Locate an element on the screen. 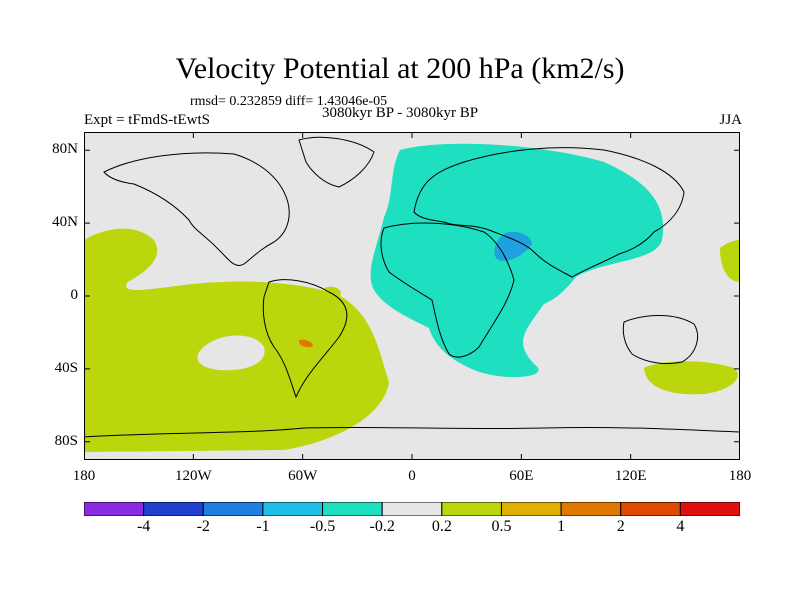 This screenshot has width=800, height=600. coast-greenland is located at coordinates (336, 162).